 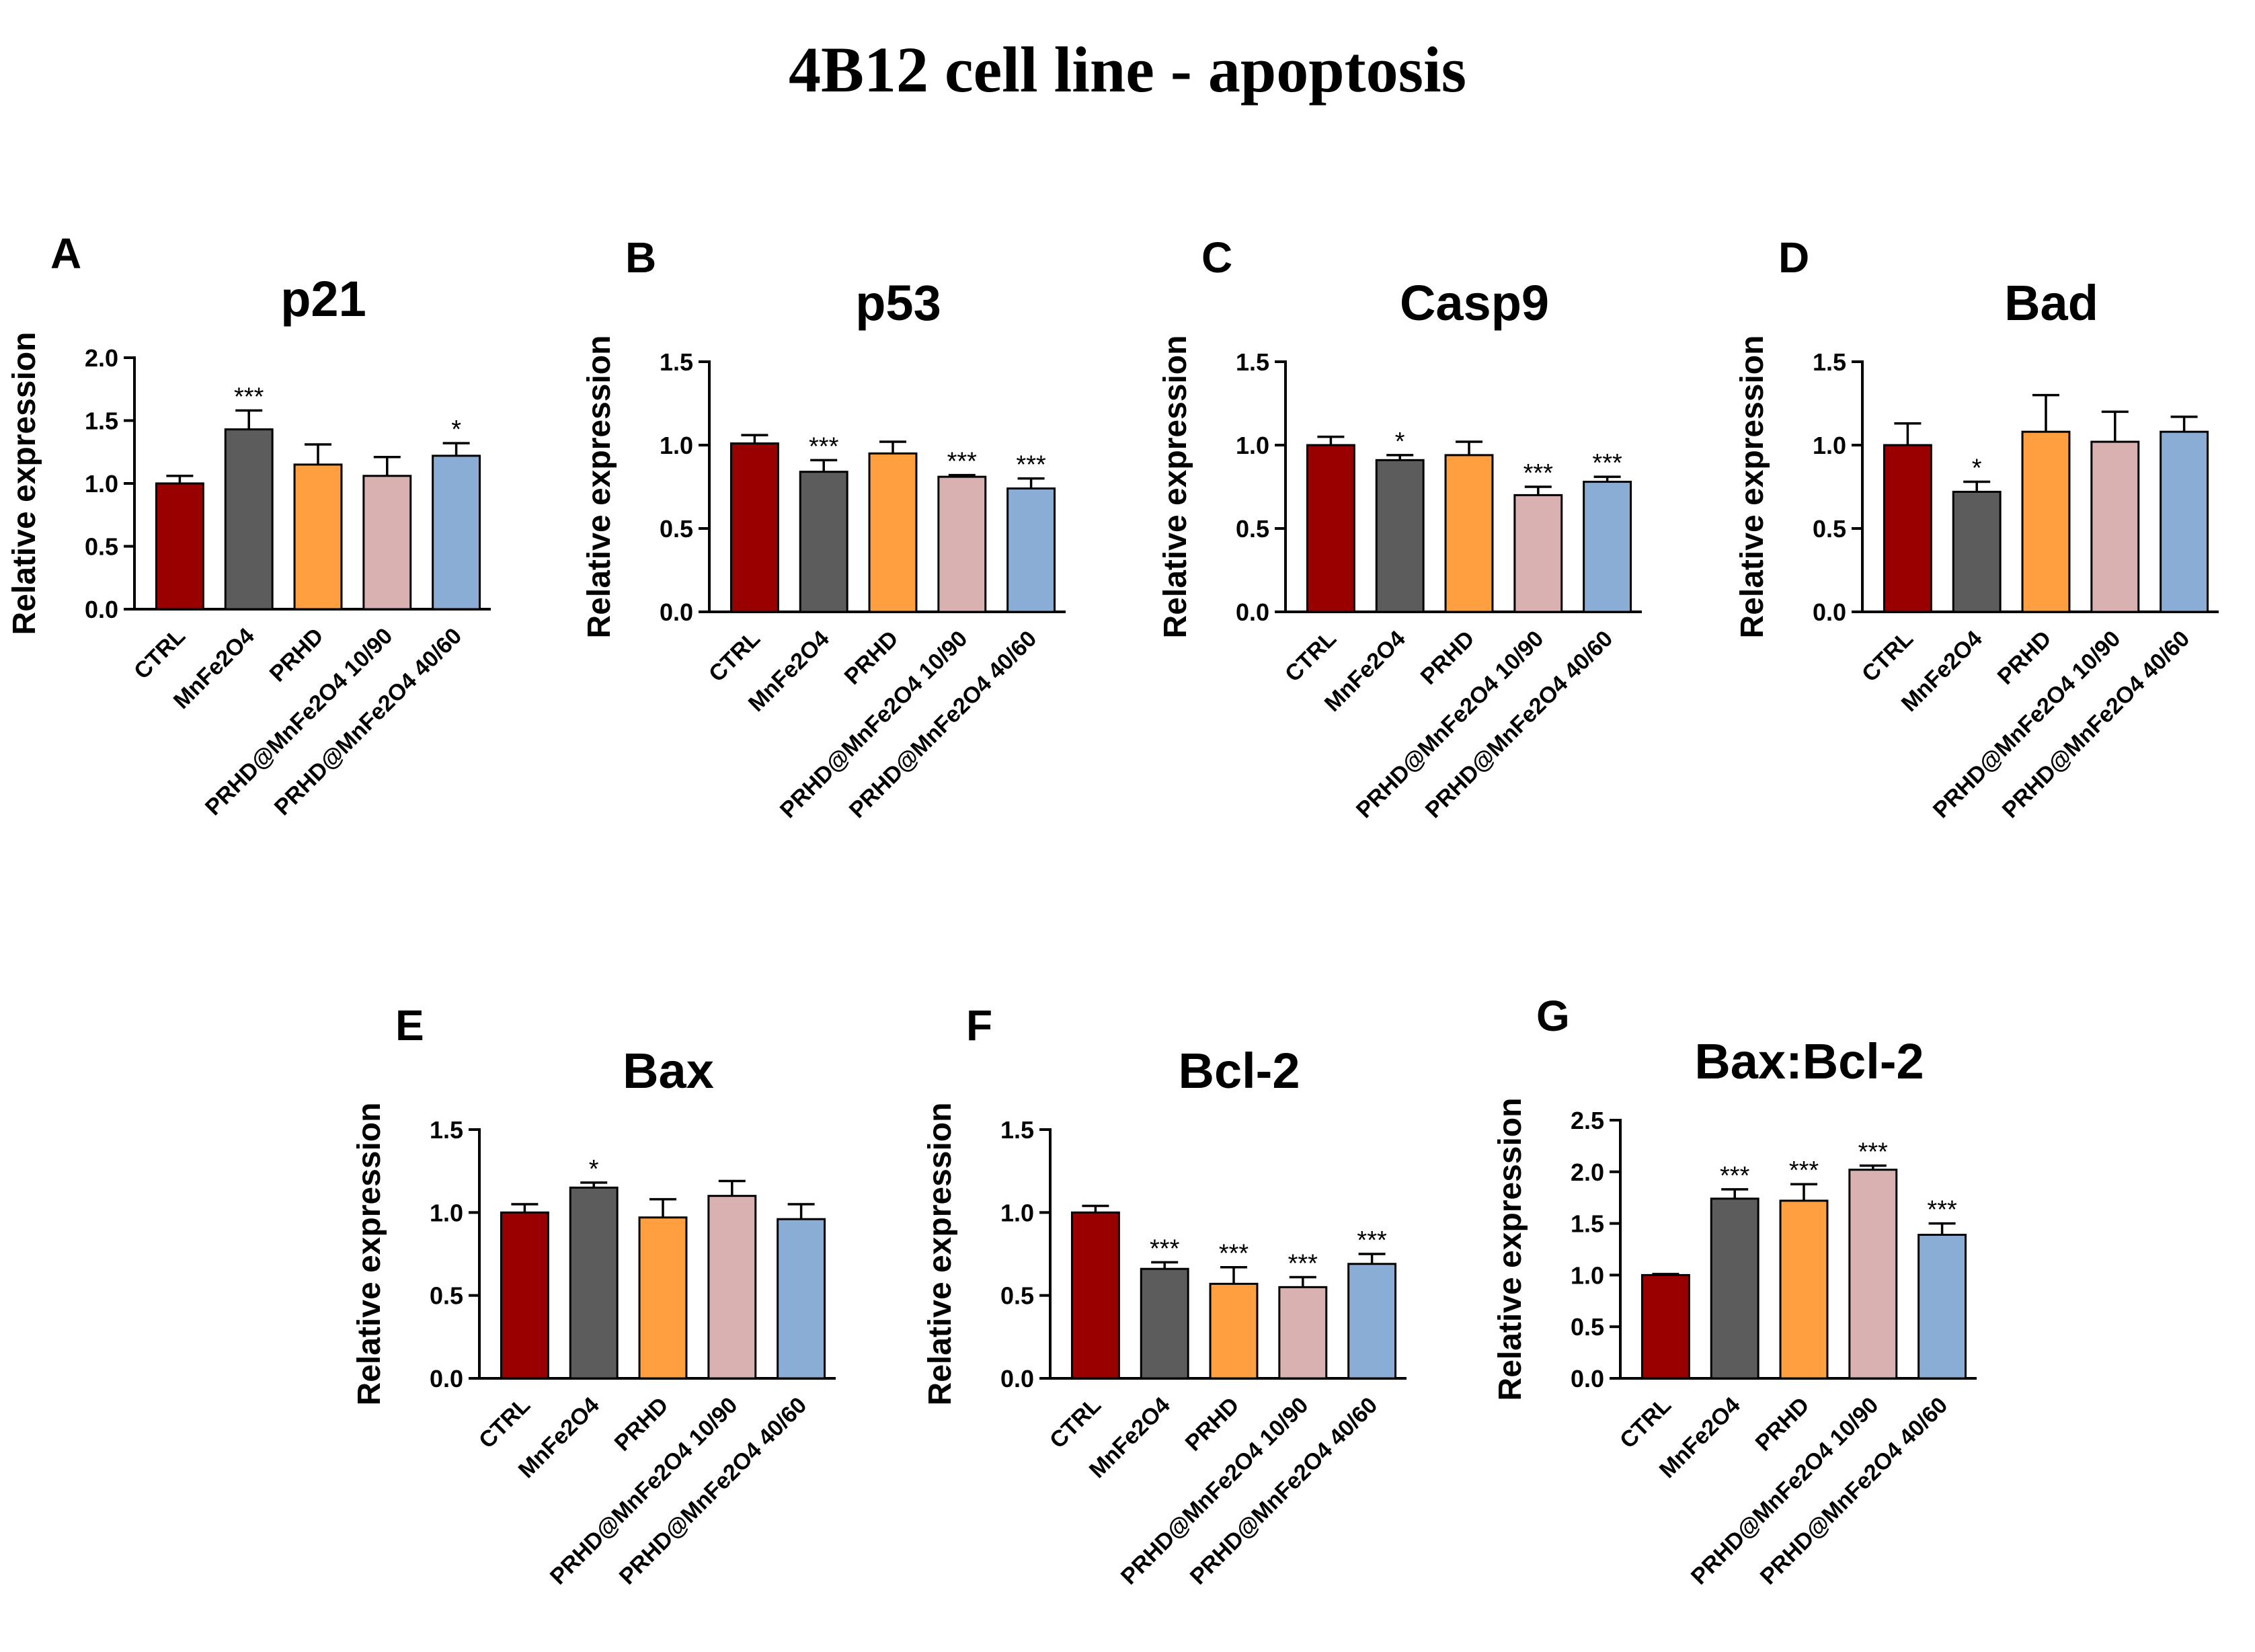 I want to click on panel-letter: F, so click(x=979, y=1025).